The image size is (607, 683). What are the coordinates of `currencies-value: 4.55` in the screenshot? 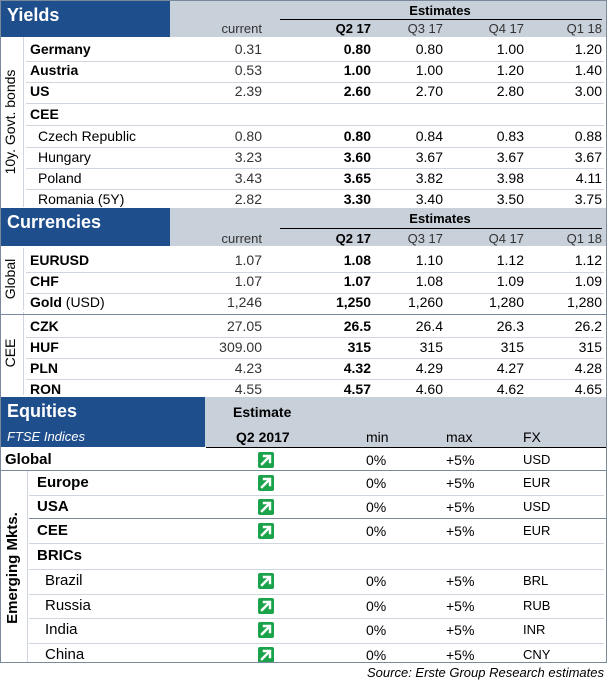 It's located at (248, 389).